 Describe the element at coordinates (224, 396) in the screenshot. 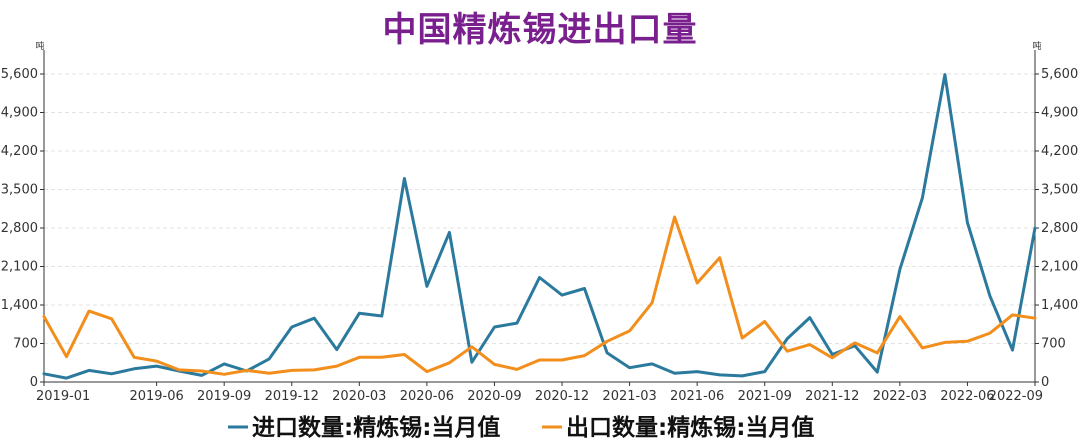

I see `x-tick-label: 2019-09` at that location.